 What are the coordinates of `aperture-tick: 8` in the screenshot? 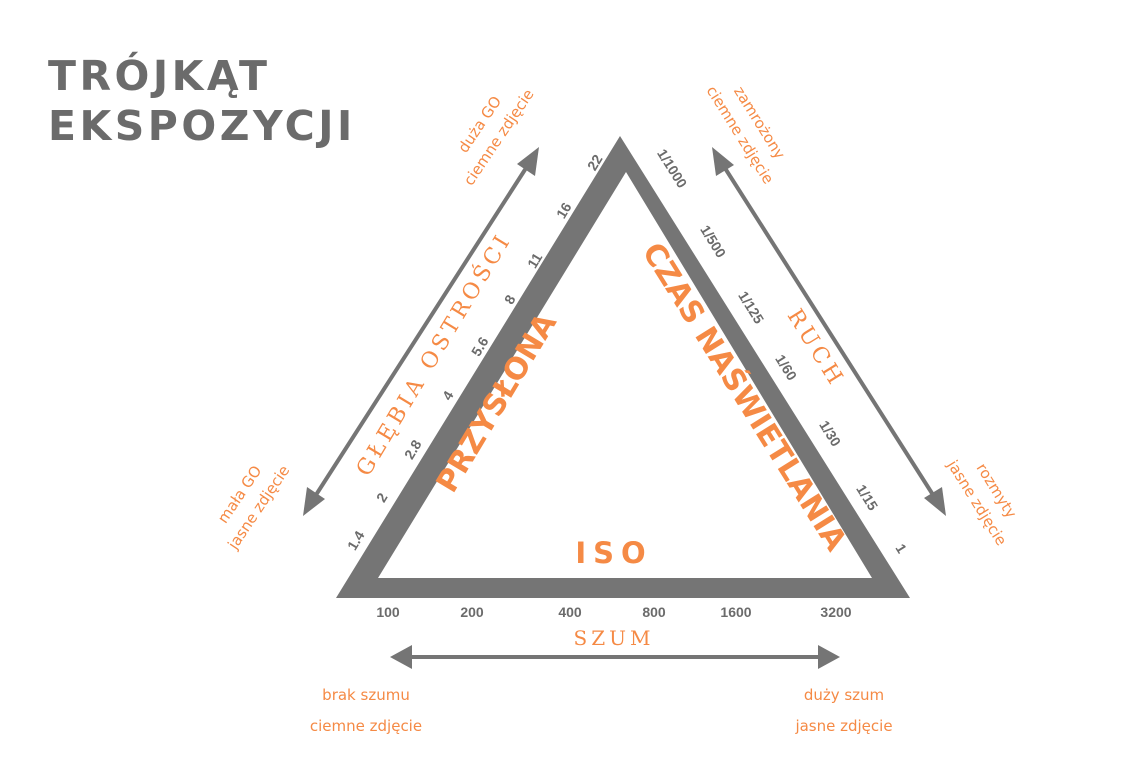 It's located at (510, 299).